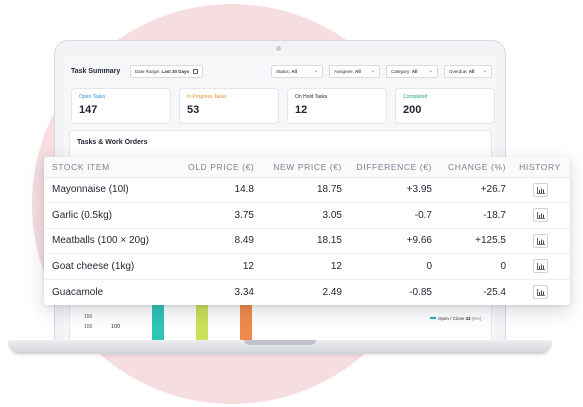 Image resolution: width=583 pixels, height=407 pixels. I want to click on stock-item-cell: Garlic (0.5kg), so click(114, 215).